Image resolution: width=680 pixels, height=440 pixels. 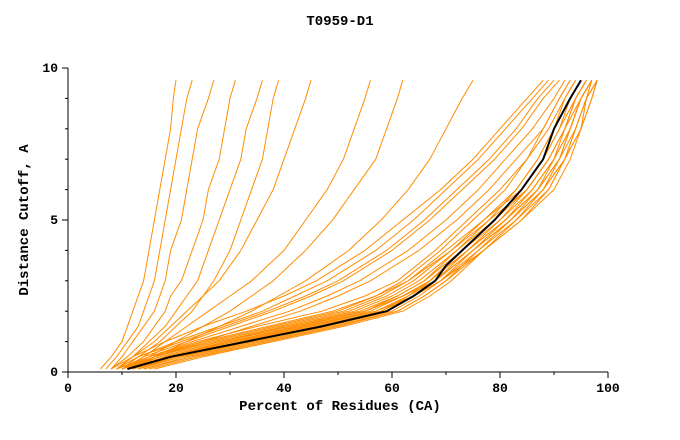 What do you see at coordinates (50, 68) in the screenshot?
I see `y-tick-label: 10` at bounding box center [50, 68].